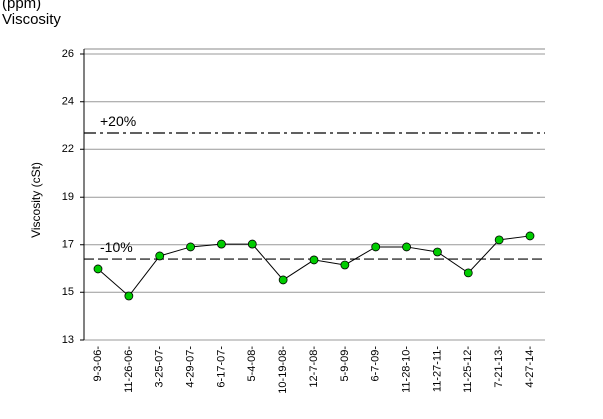  What do you see at coordinates (36, 200) in the screenshot?
I see `y-axis-label: Viscosity (cSt)` at bounding box center [36, 200].